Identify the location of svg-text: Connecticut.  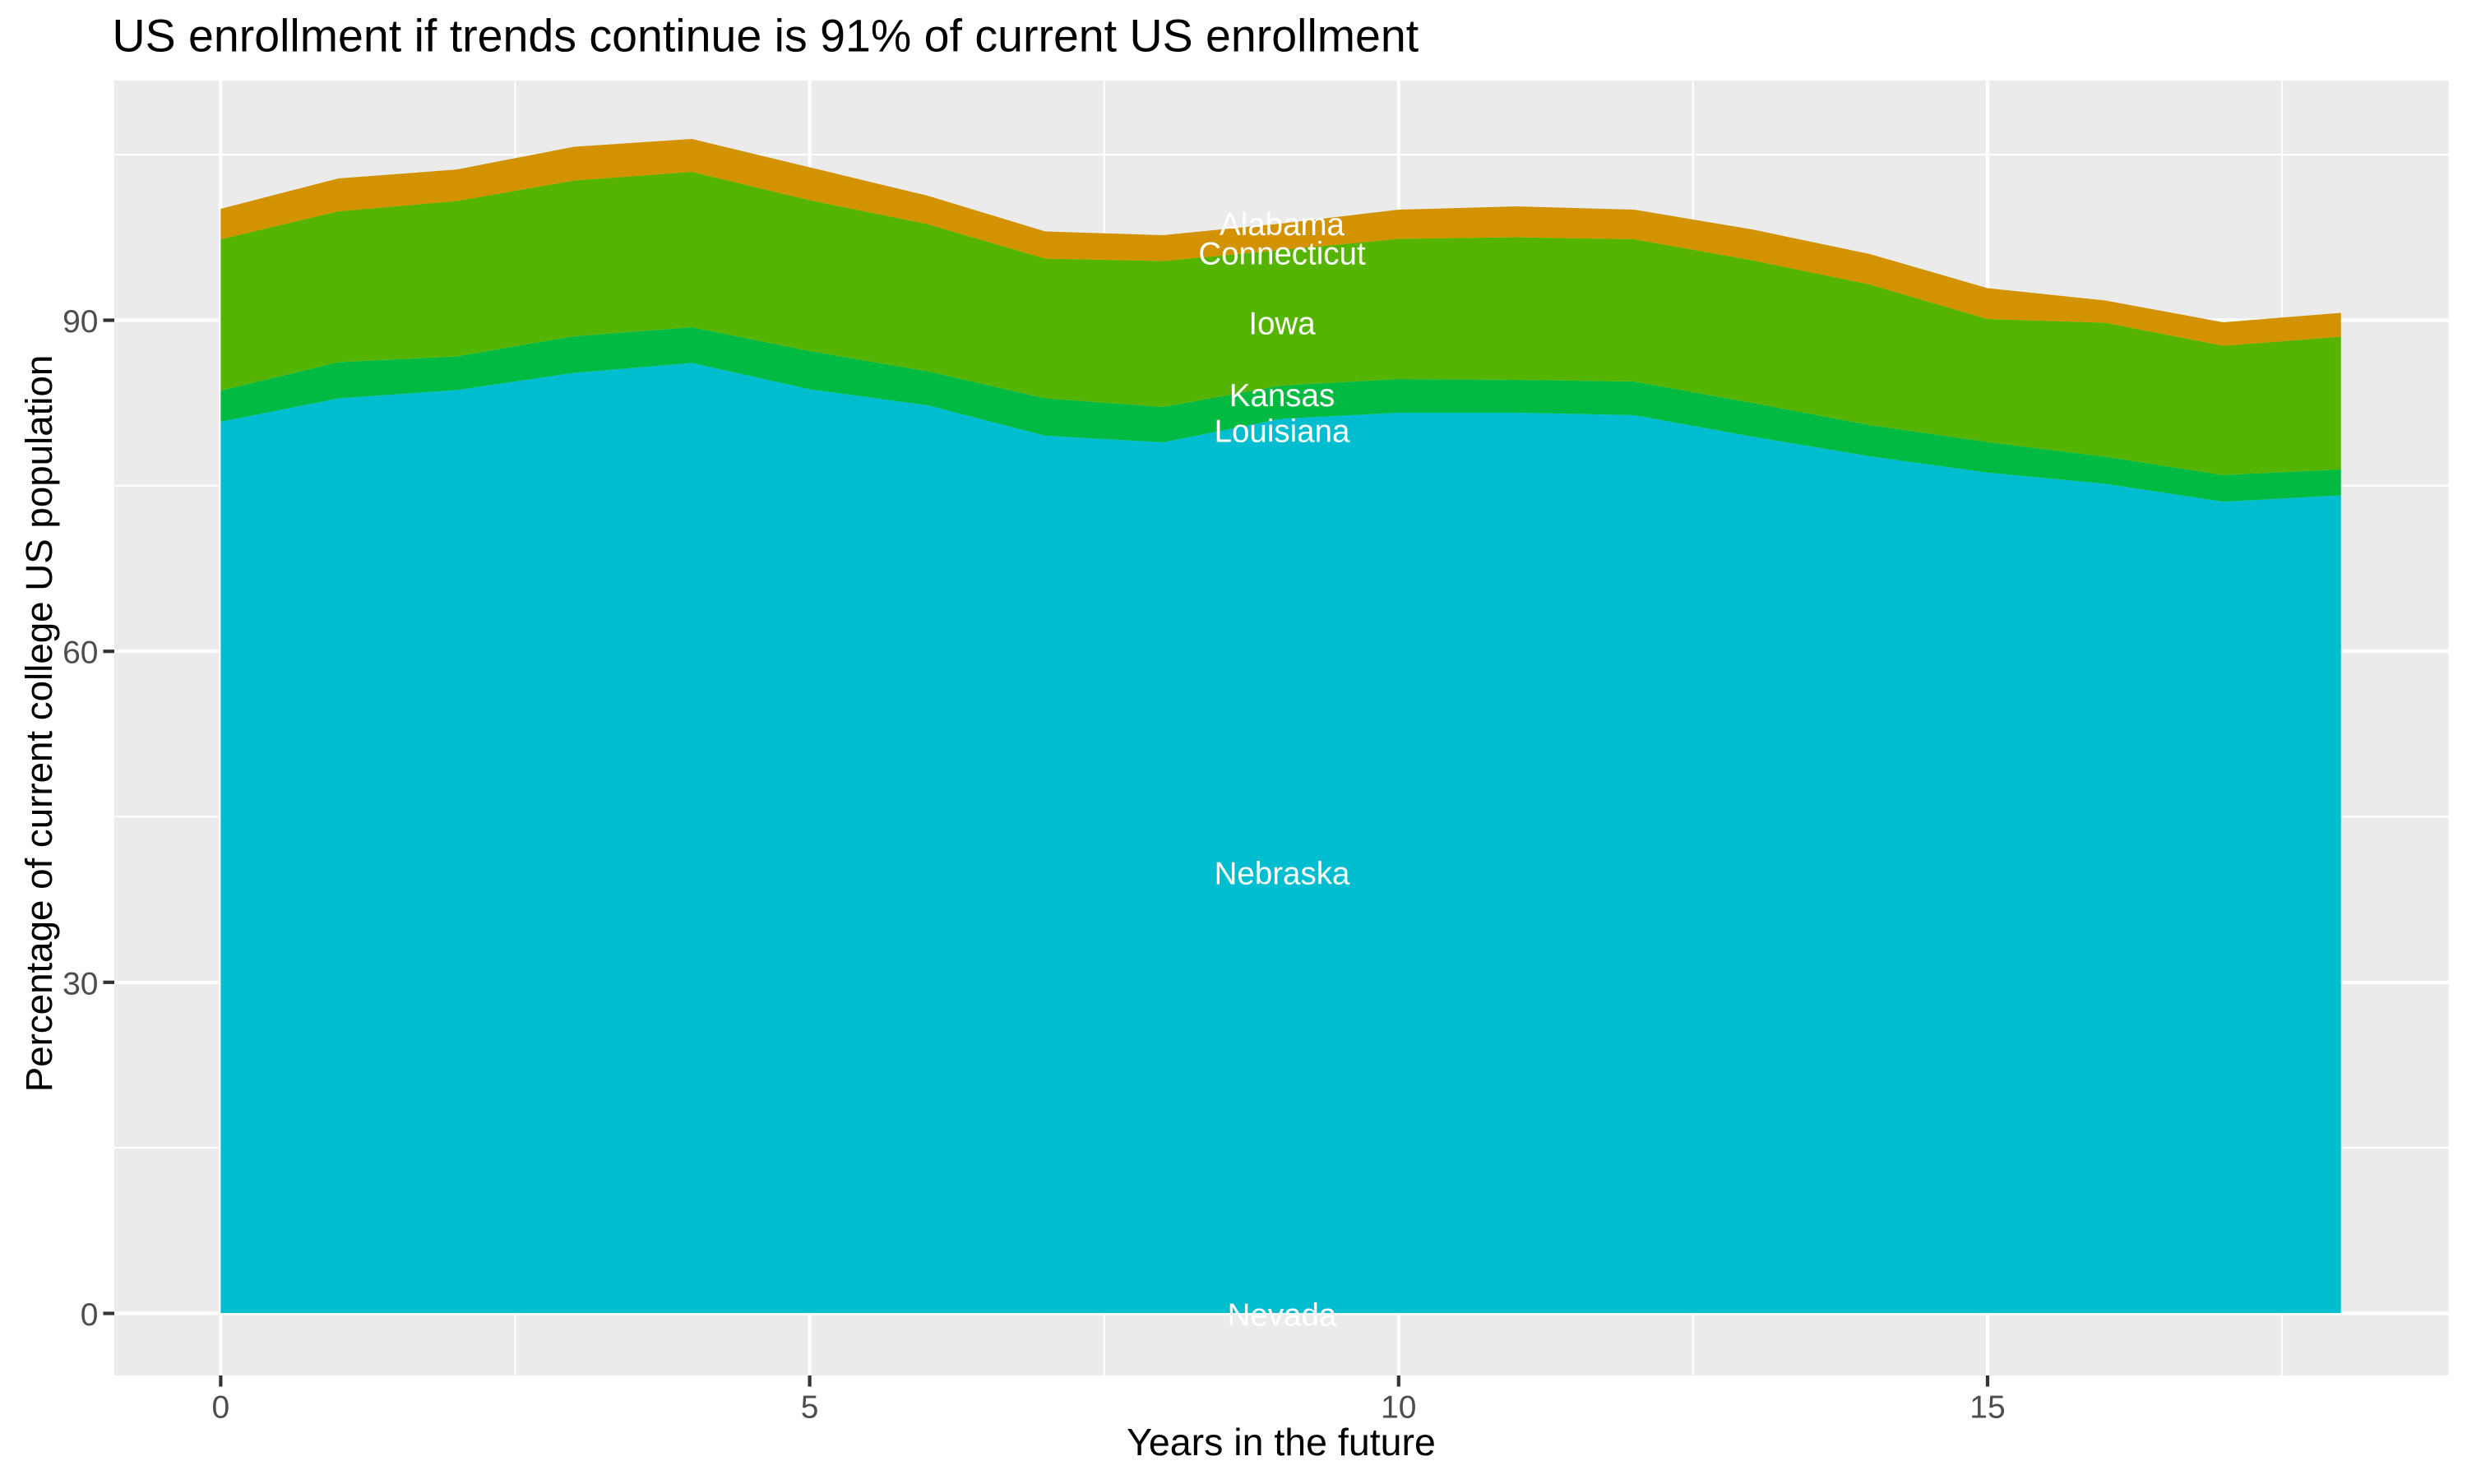
(1282, 255).